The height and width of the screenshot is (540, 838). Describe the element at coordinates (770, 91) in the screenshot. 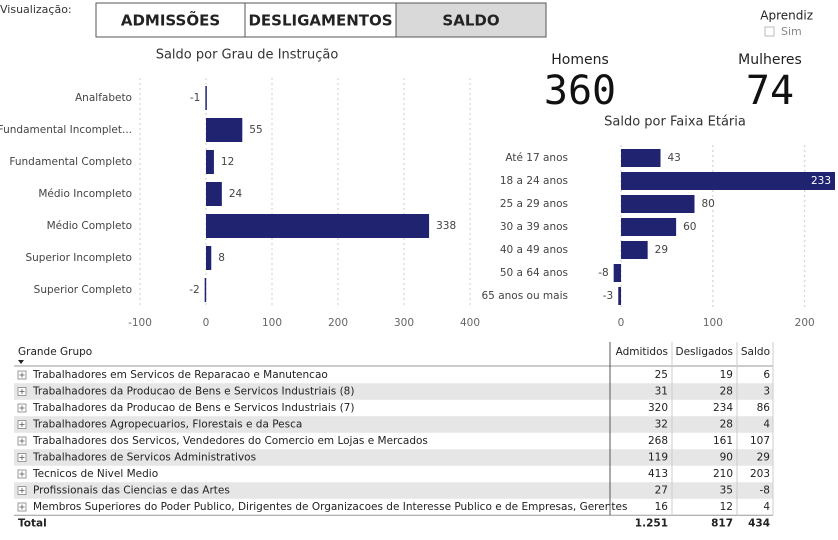

I see `card-value: 74` at that location.